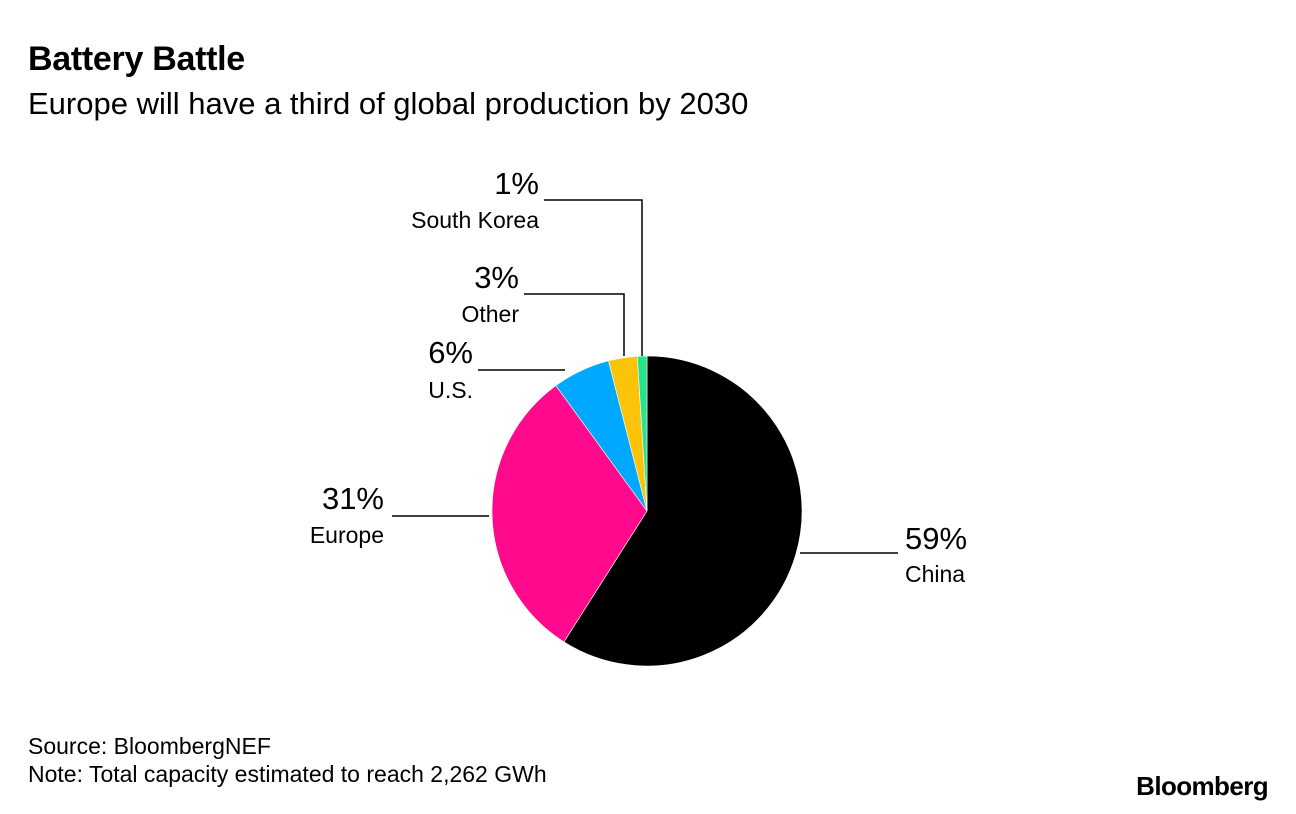  Describe the element at coordinates (450, 390) in the screenshot. I see `category-label-u-s: U.S.` at that location.